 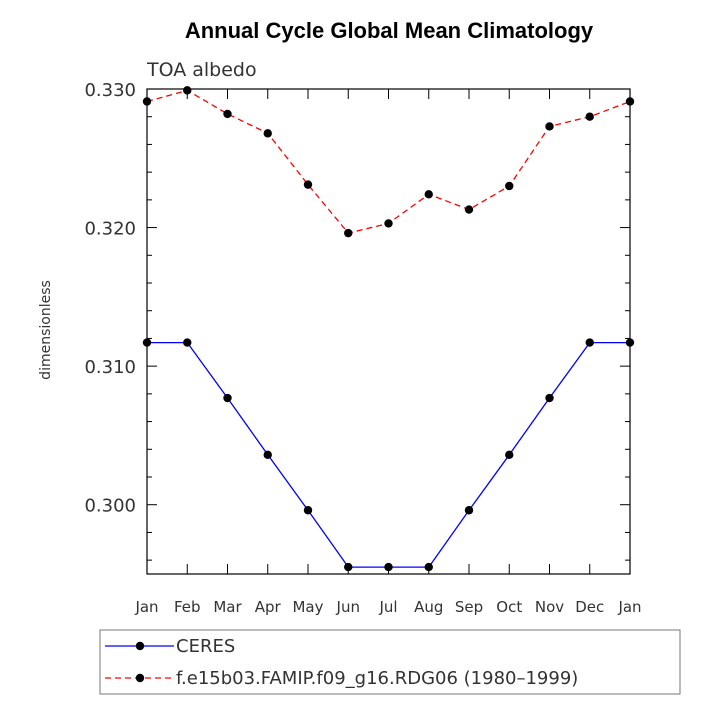 I want to click on x-tick-label: Sep, so click(x=469, y=607).